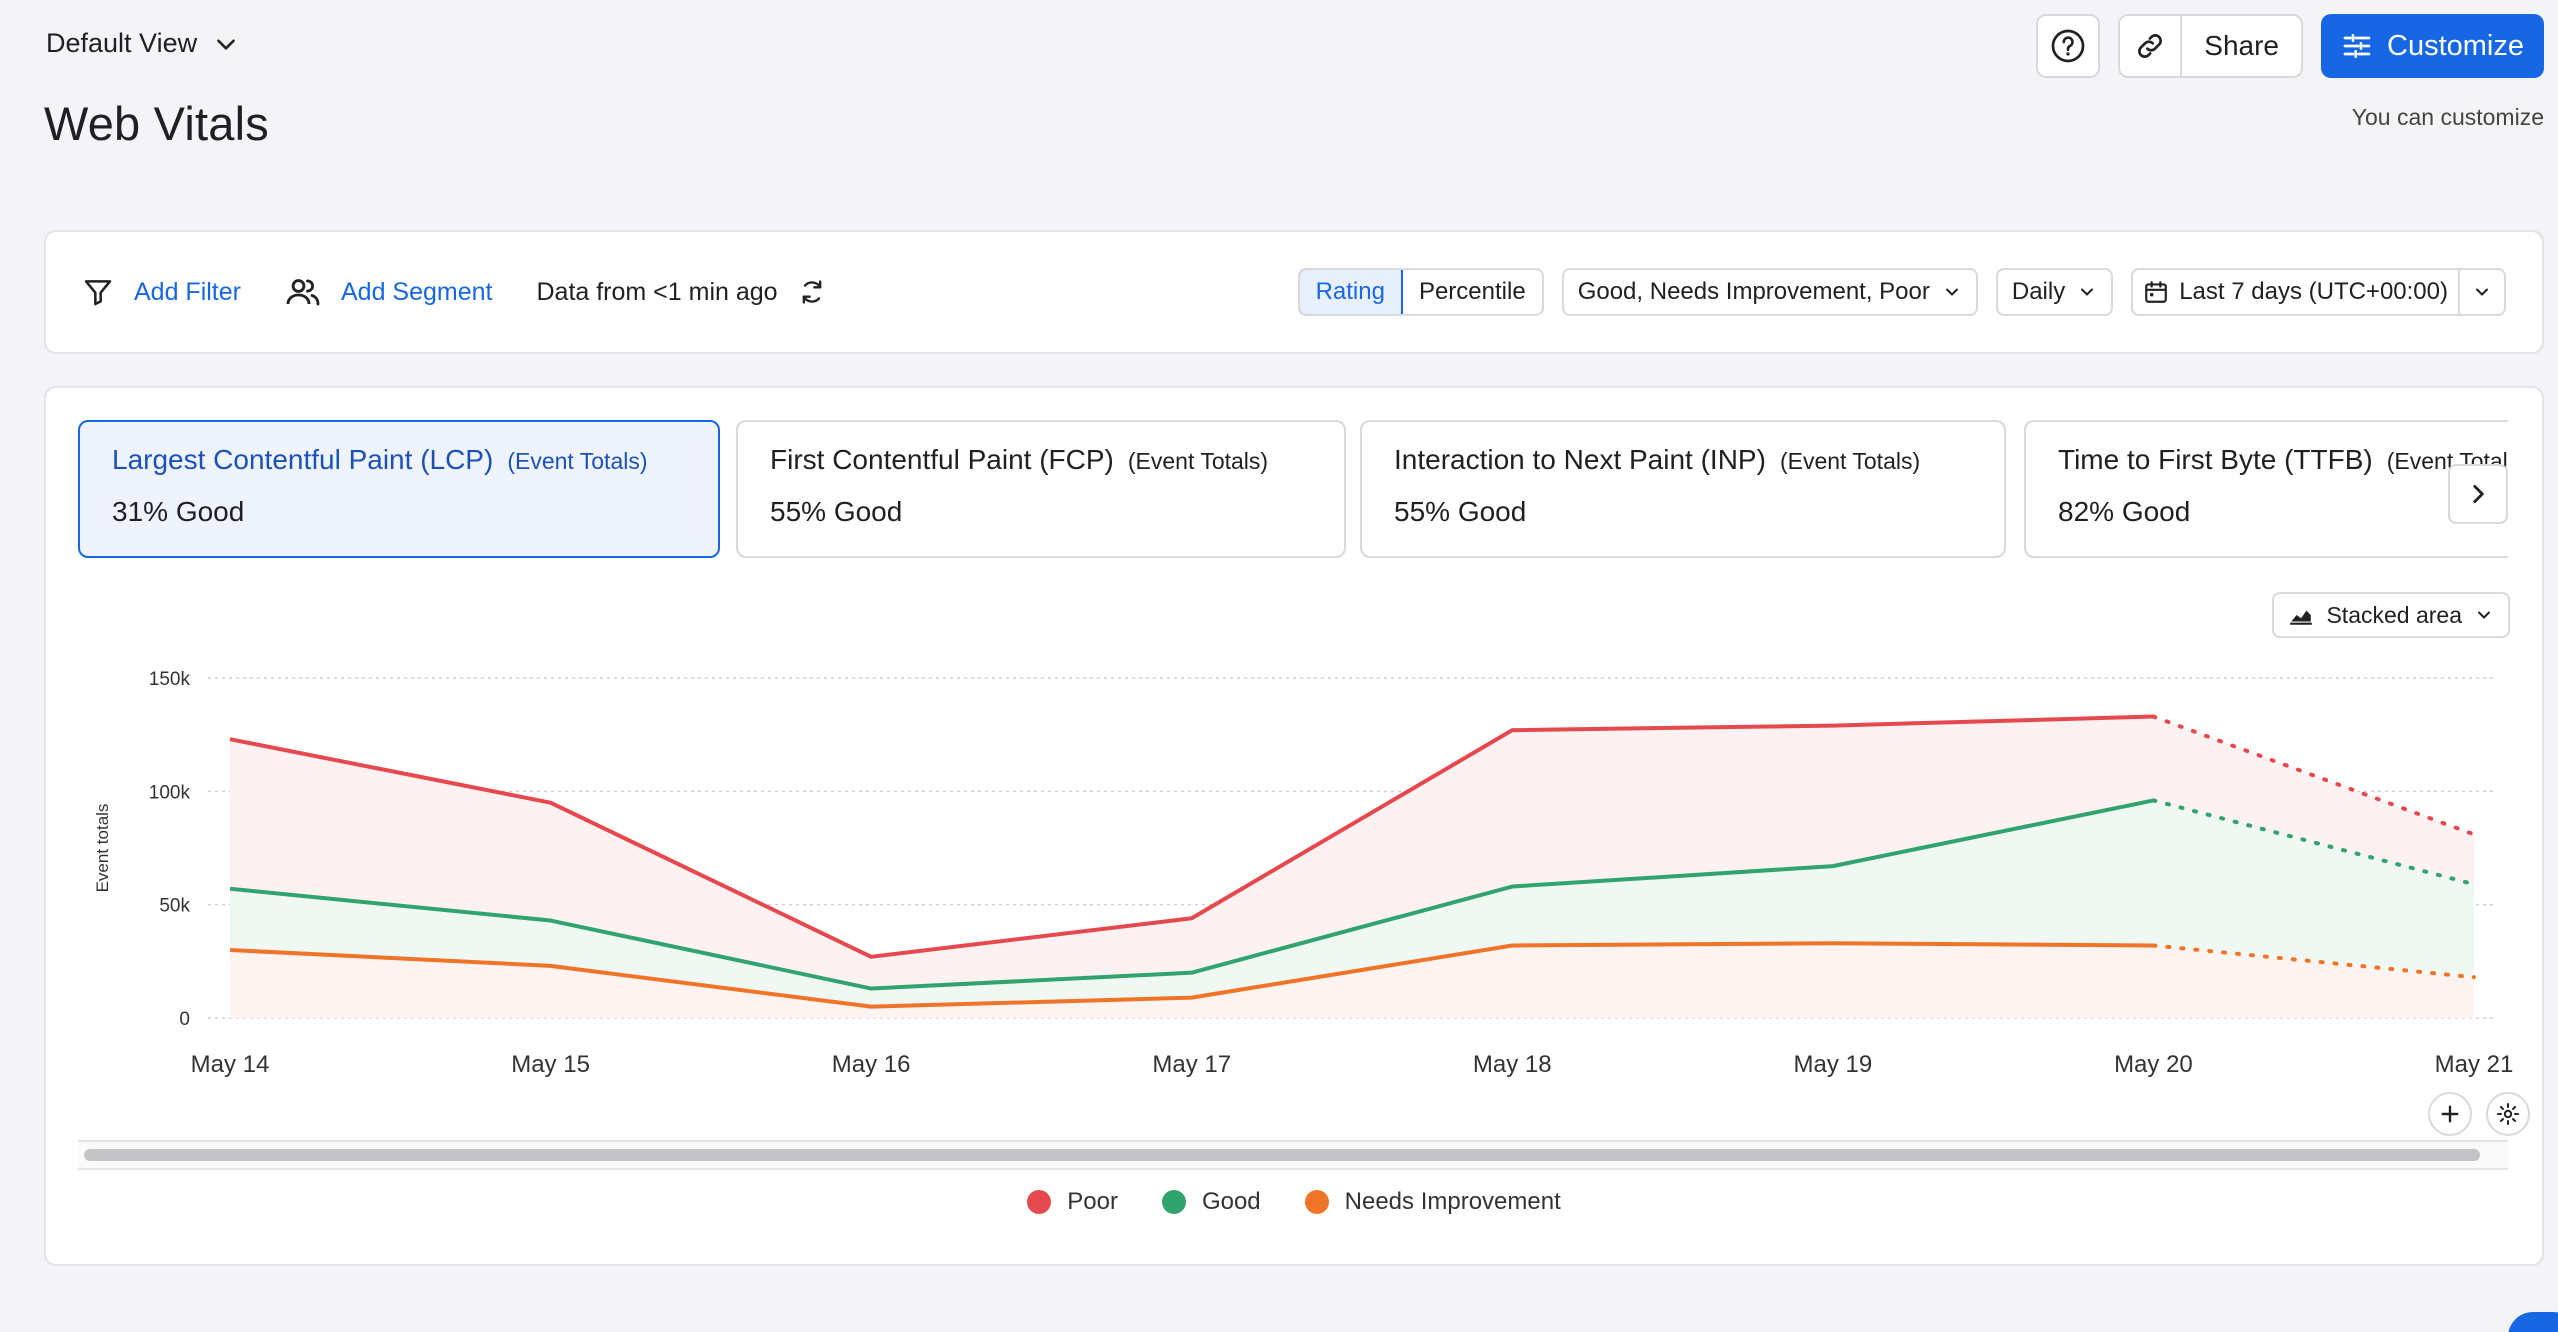  Describe the element at coordinates (174, 906) in the screenshot. I see `y-tick-label: 50k` at that location.